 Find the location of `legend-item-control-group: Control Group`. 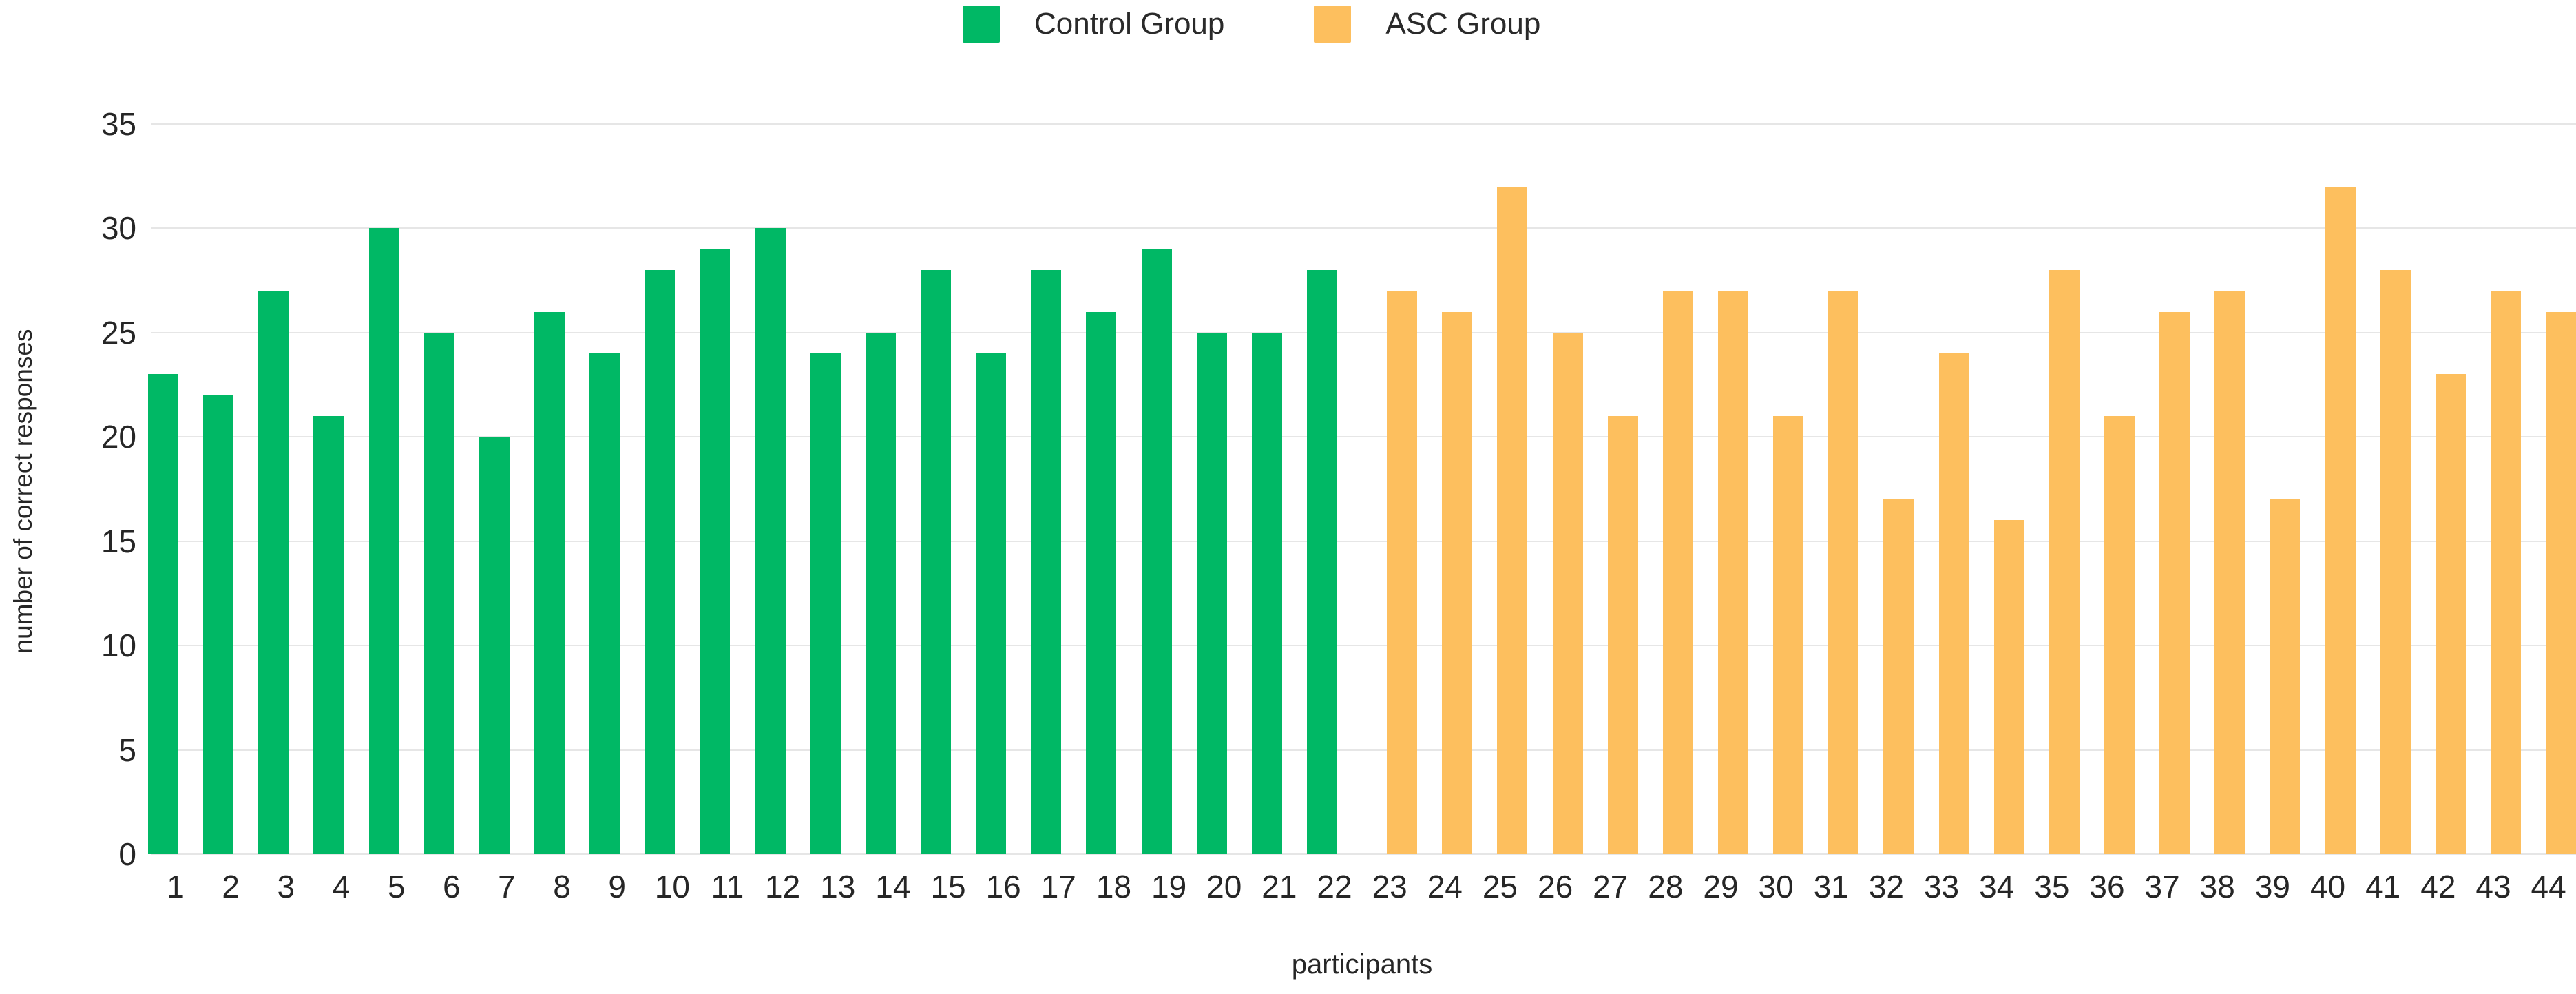

legend-item-control-group: Control Group is located at coordinates (1093, 24).